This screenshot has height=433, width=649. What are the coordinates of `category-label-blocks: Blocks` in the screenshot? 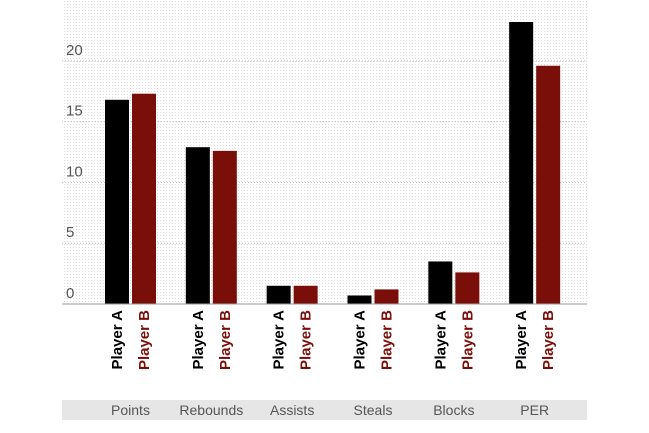 It's located at (453, 410).